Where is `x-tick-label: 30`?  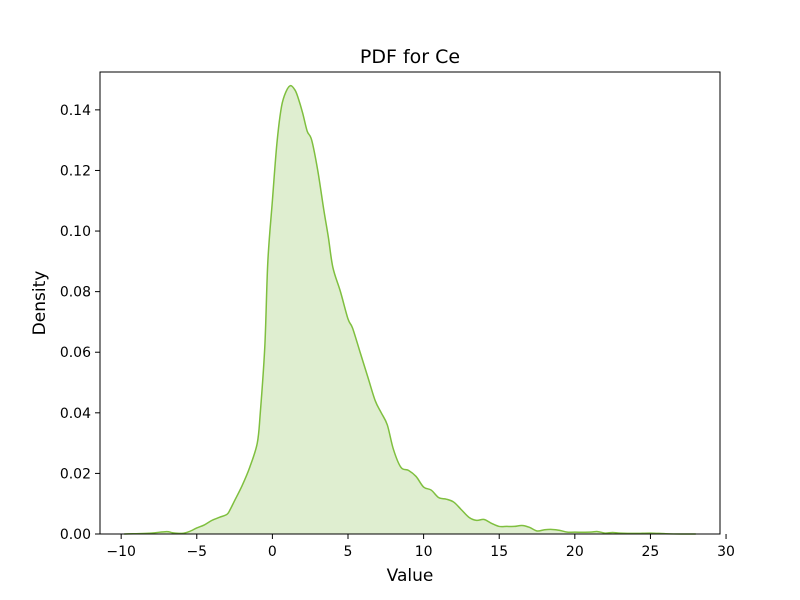 x-tick-label: 30 is located at coordinates (726, 552).